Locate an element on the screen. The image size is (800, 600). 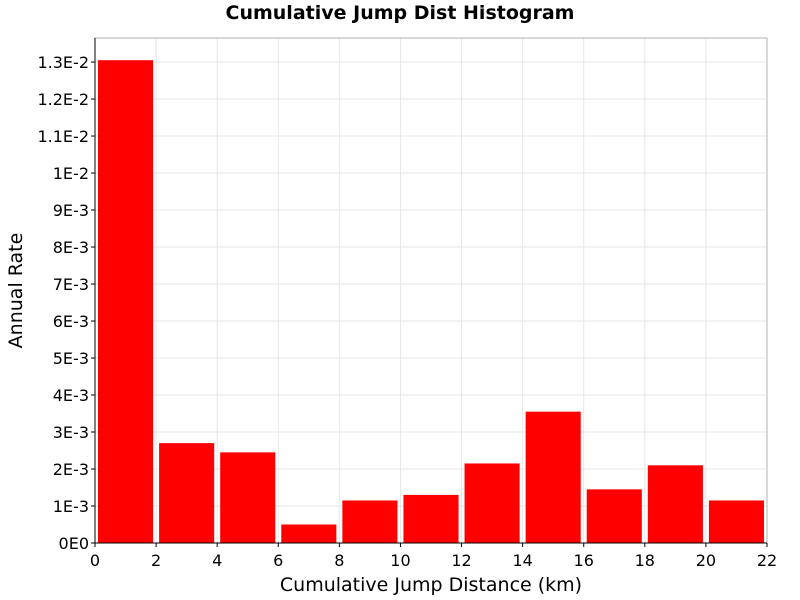
y-tick-label: 1.1E-2 is located at coordinates (63, 136).